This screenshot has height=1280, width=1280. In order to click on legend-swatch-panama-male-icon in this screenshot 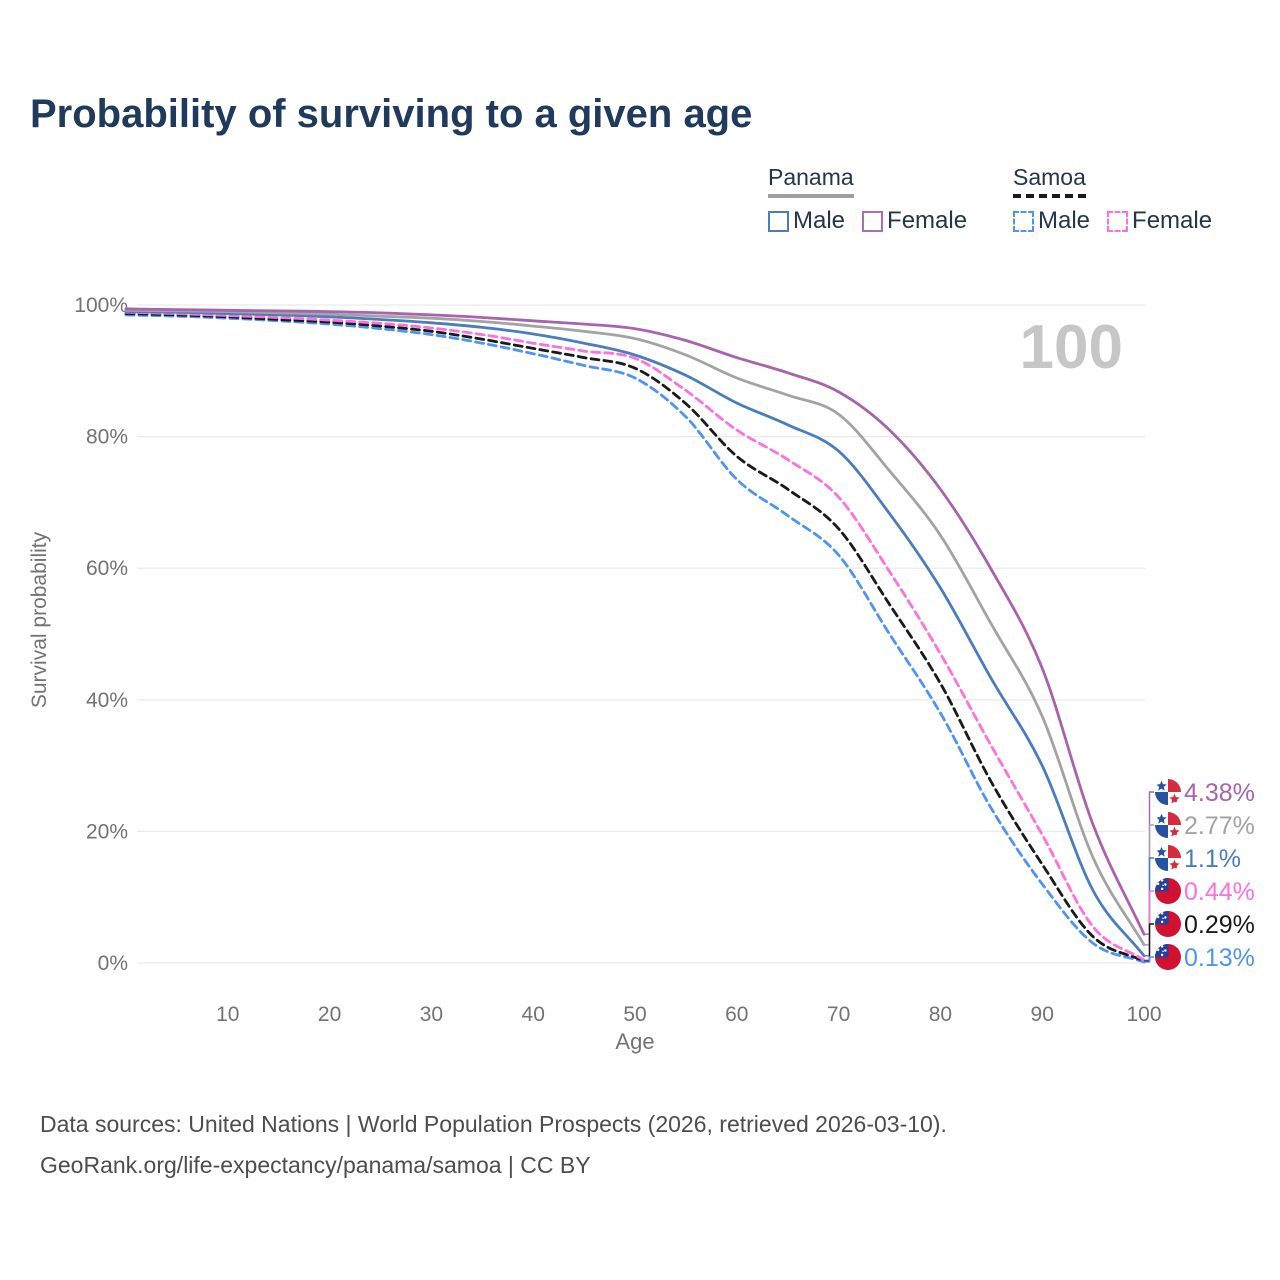, I will do `click(778, 221)`.